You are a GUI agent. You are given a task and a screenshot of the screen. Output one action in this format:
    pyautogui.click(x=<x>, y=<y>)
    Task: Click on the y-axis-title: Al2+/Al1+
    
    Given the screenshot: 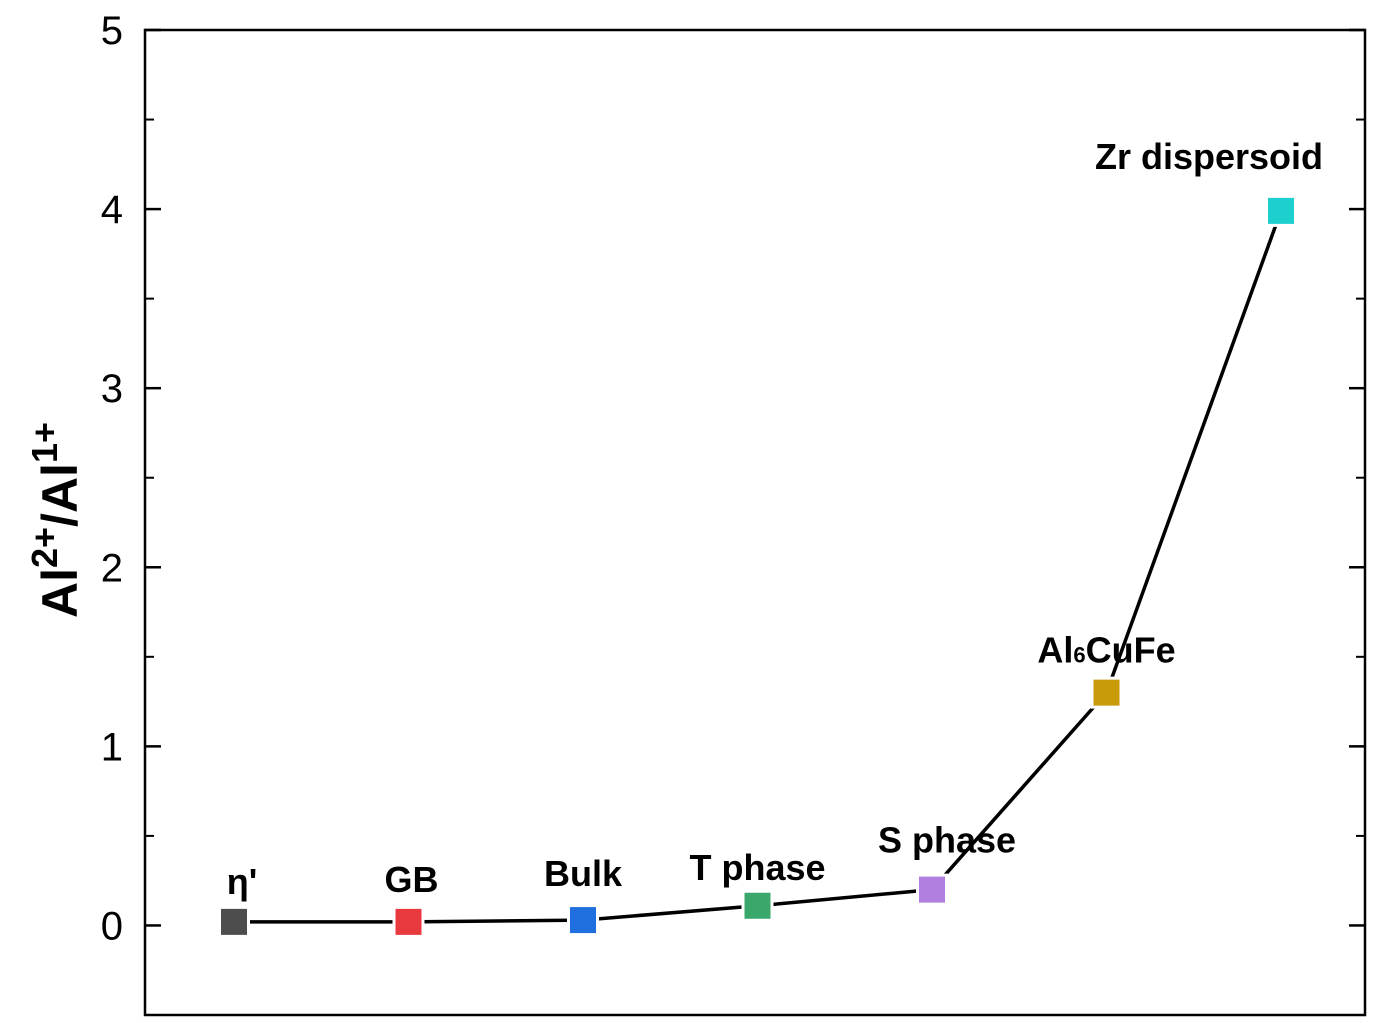 What is the action you would take?
    pyautogui.click(x=56, y=520)
    